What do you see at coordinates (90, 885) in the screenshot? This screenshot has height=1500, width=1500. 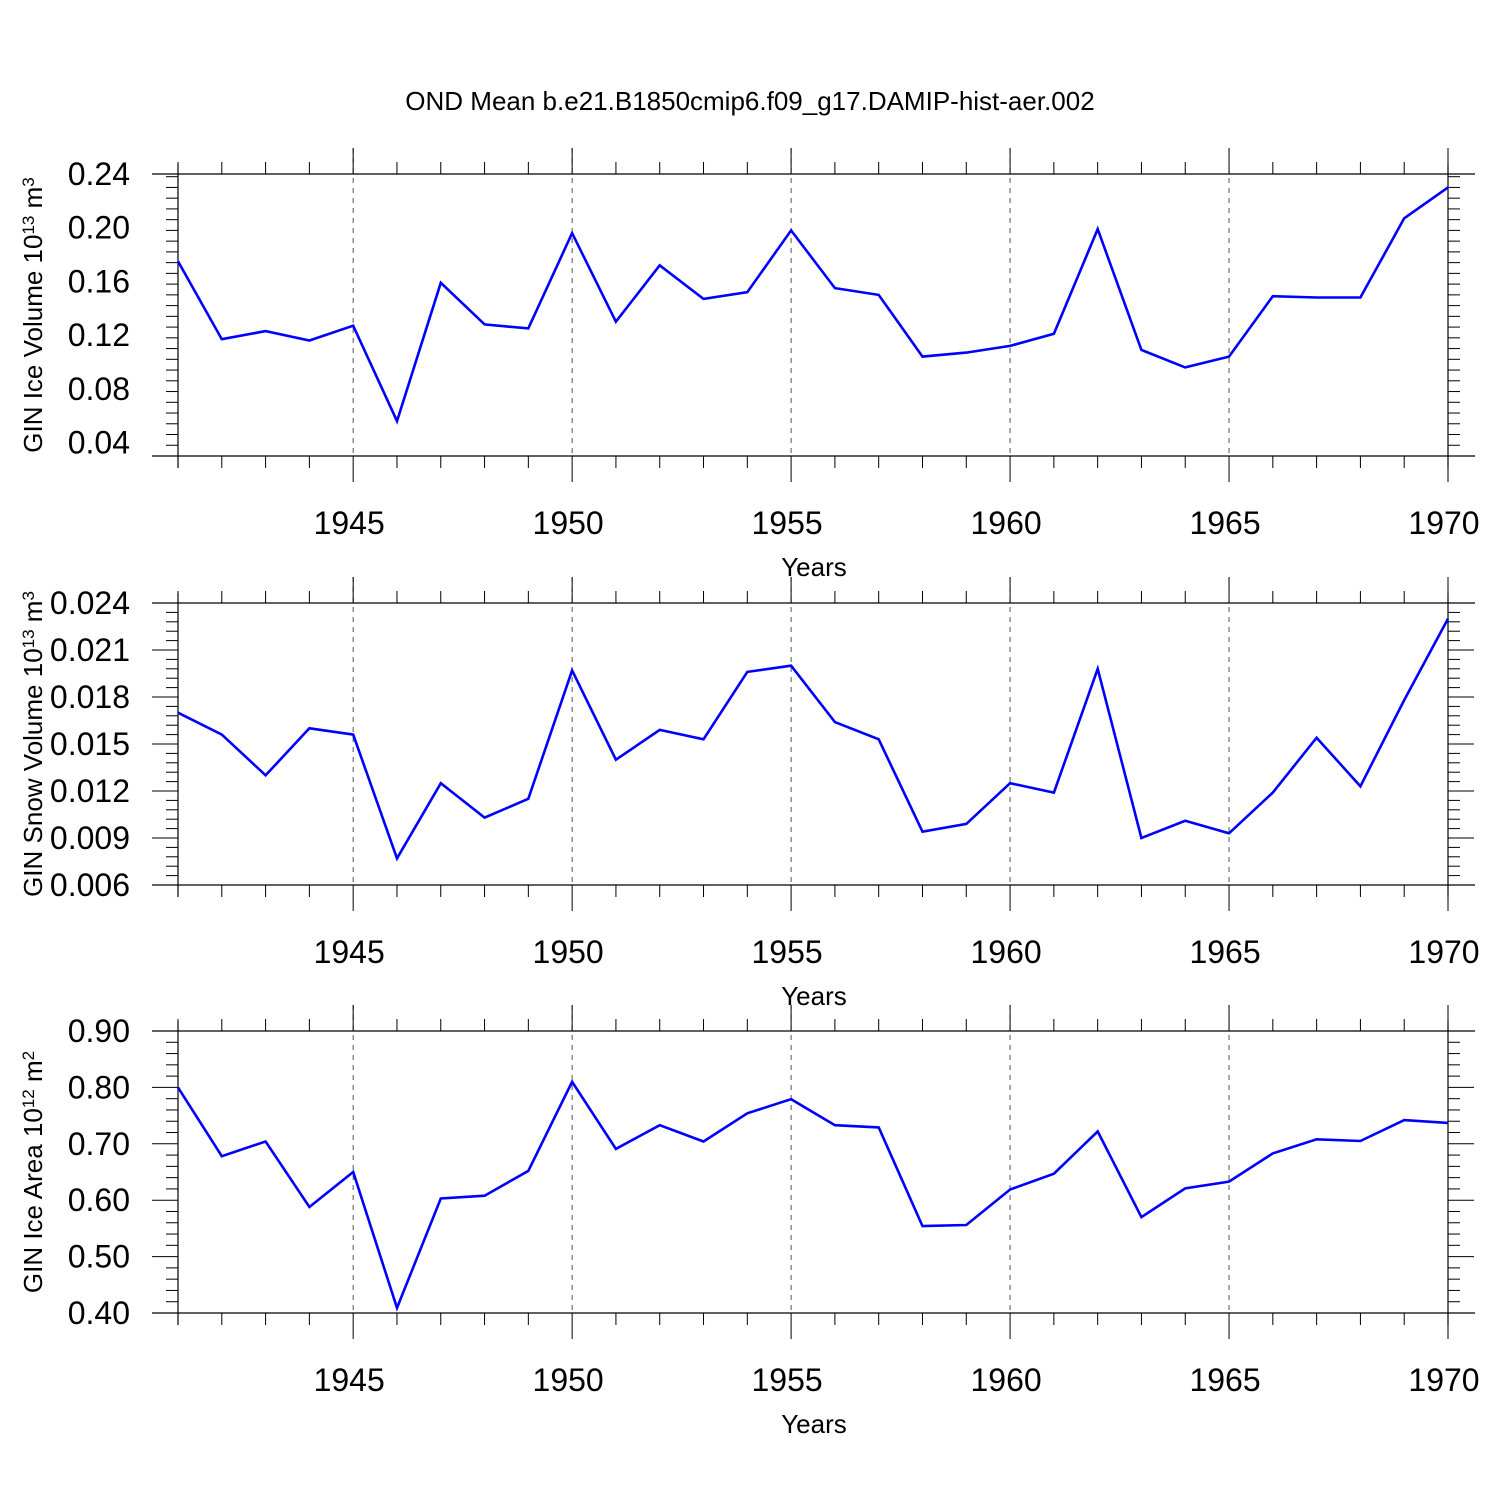 I see `y-tick-label: 0.006` at bounding box center [90, 885].